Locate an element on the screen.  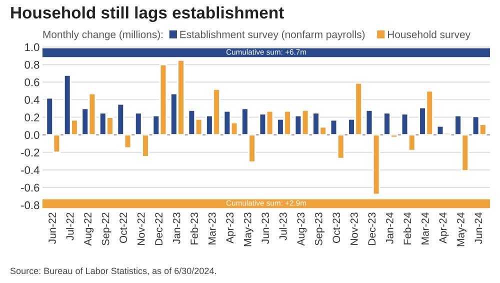
chart-title: Household still lags establishment is located at coordinates (147, 14).